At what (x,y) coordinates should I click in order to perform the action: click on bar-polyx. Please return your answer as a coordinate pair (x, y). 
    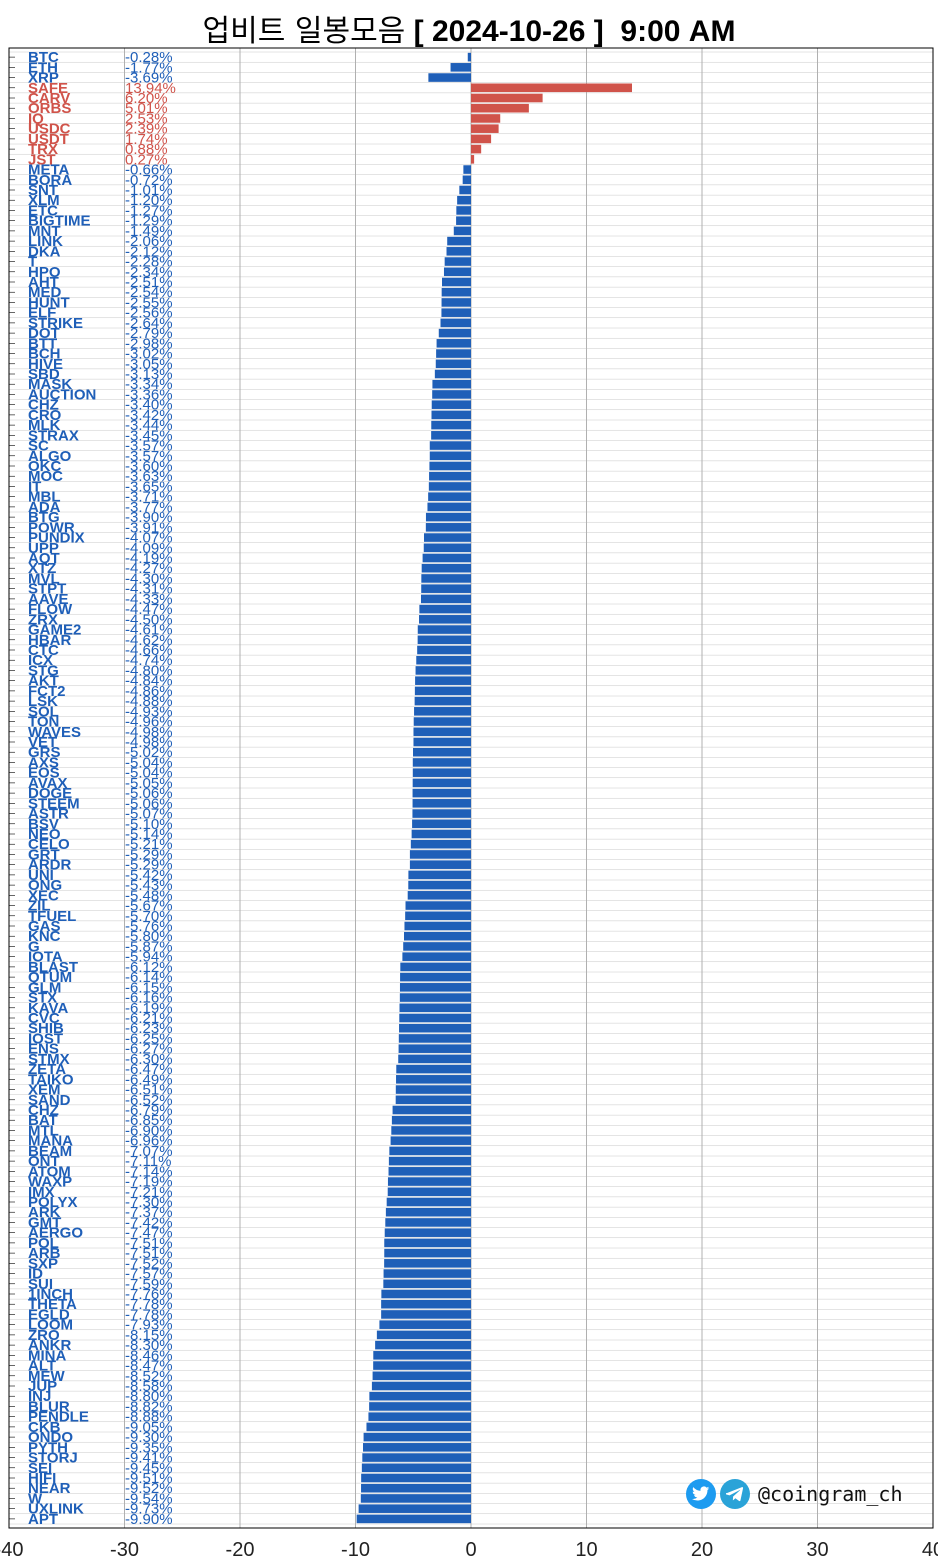
    Looking at the image, I should click on (428, 1202).